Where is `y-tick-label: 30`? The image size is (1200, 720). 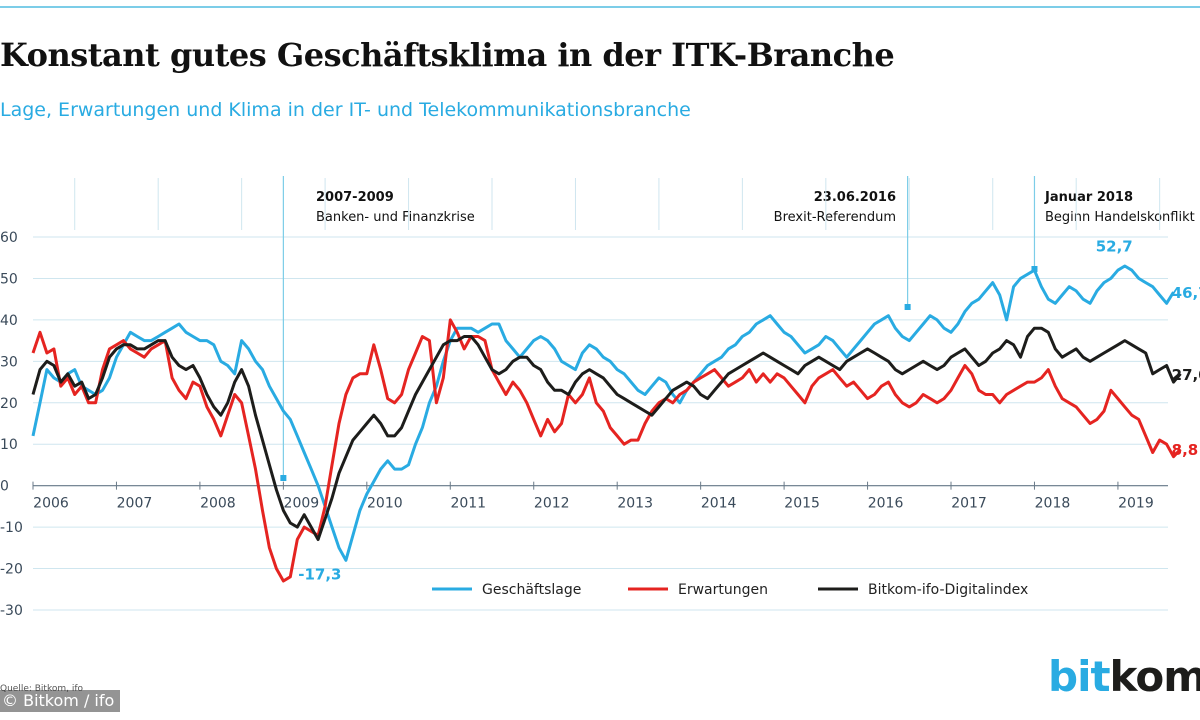
y-tick-label: 30 is located at coordinates (9, 362).